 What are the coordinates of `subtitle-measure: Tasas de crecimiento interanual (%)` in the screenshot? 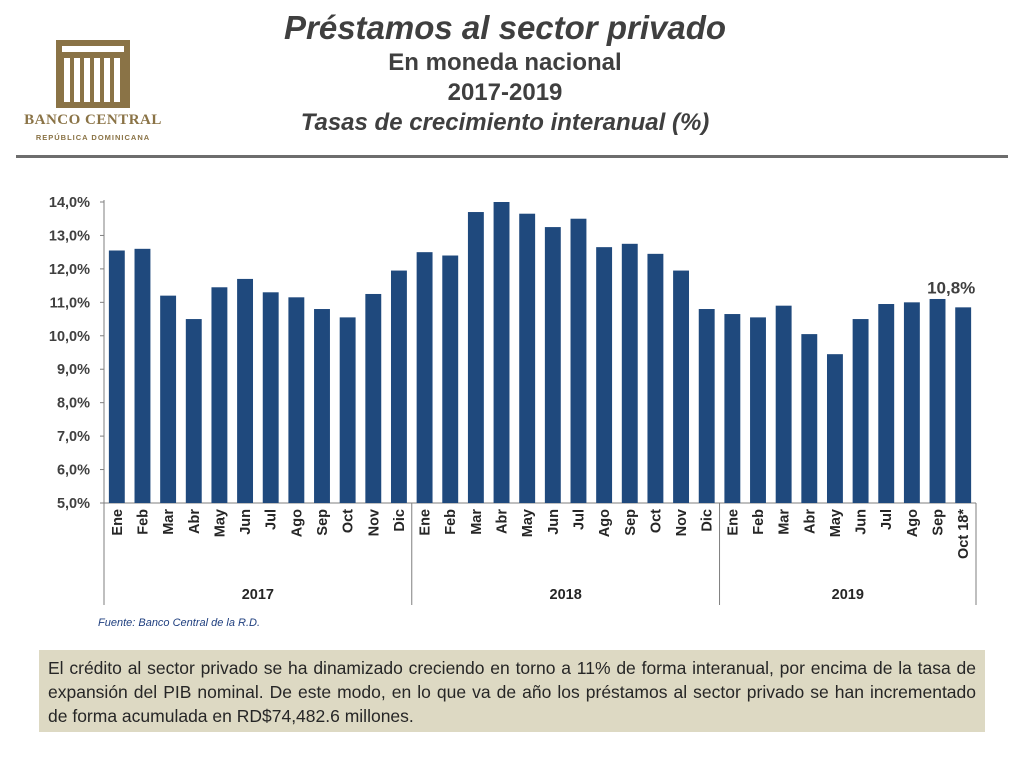 It's located at (505, 122).